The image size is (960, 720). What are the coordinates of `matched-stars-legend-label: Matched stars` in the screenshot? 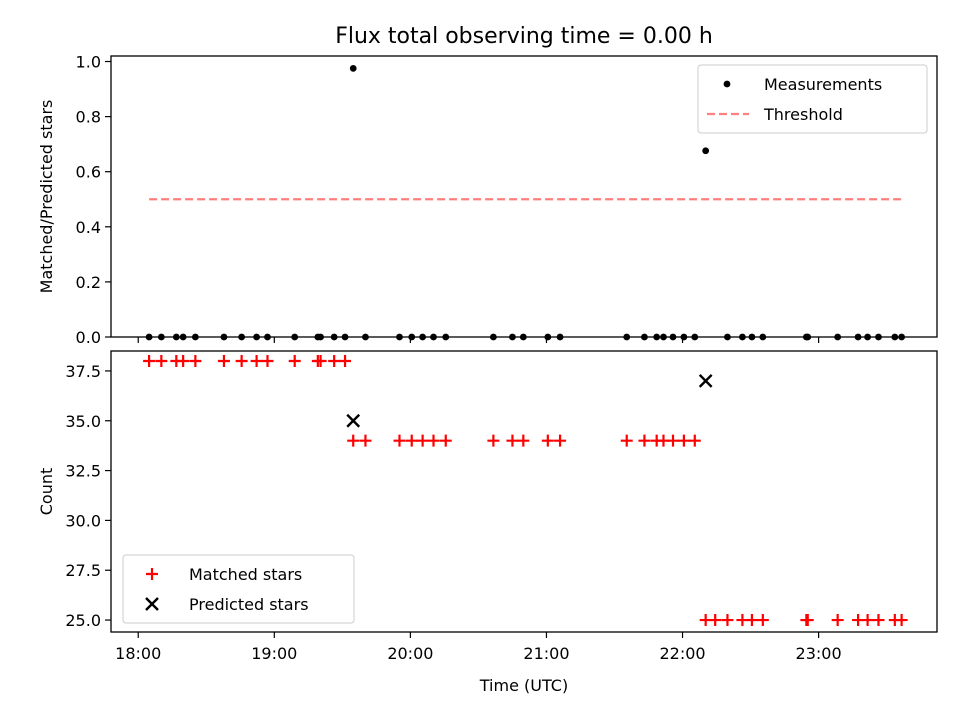 It's located at (245, 574).